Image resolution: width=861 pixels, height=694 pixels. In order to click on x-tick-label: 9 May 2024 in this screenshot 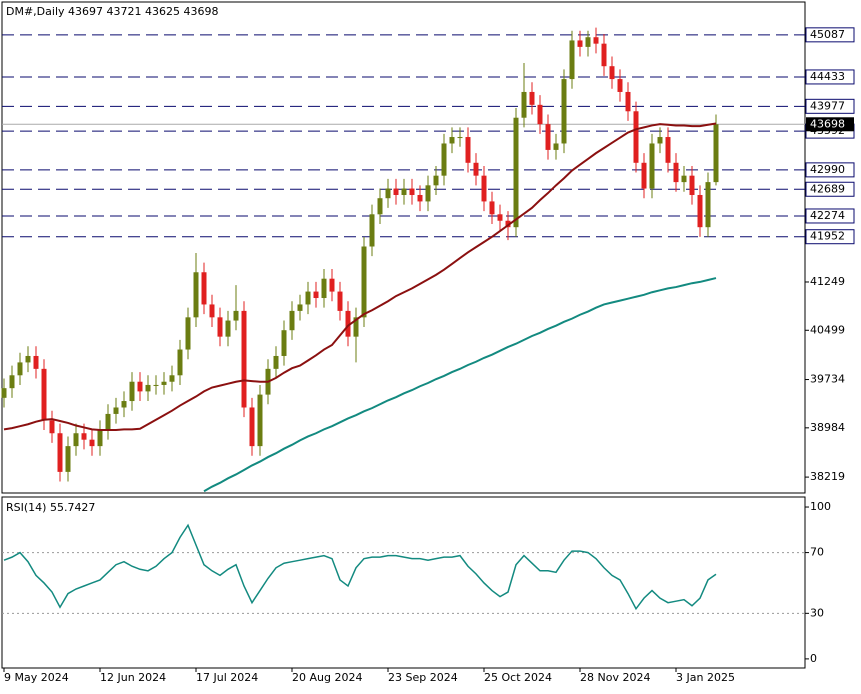, I will do `click(36, 677)`.